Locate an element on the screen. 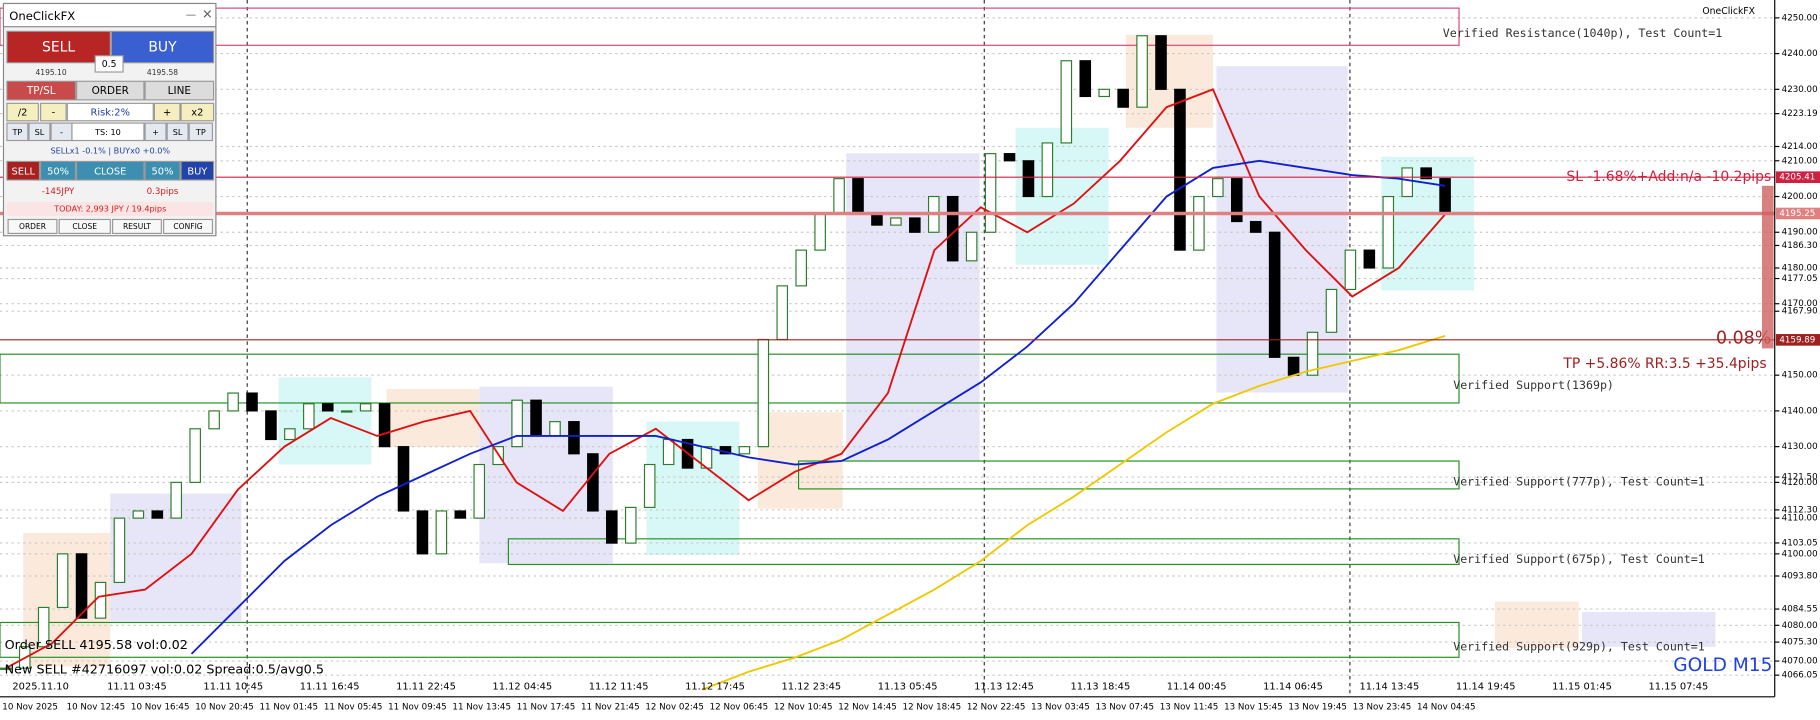  risk-bar is located at coordinates (1767, 267).